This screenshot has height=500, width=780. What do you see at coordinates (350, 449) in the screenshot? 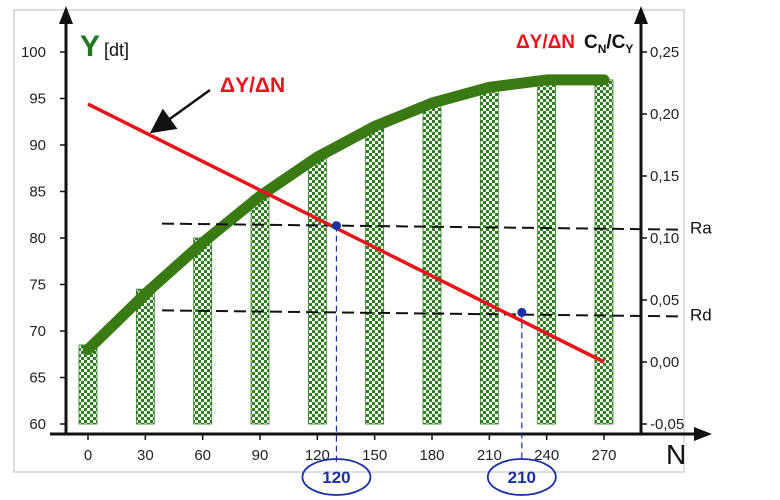
I see `x-ticks: 0 30 60 90 120 150 180 210 240 270` at bounding box center [350, 449].